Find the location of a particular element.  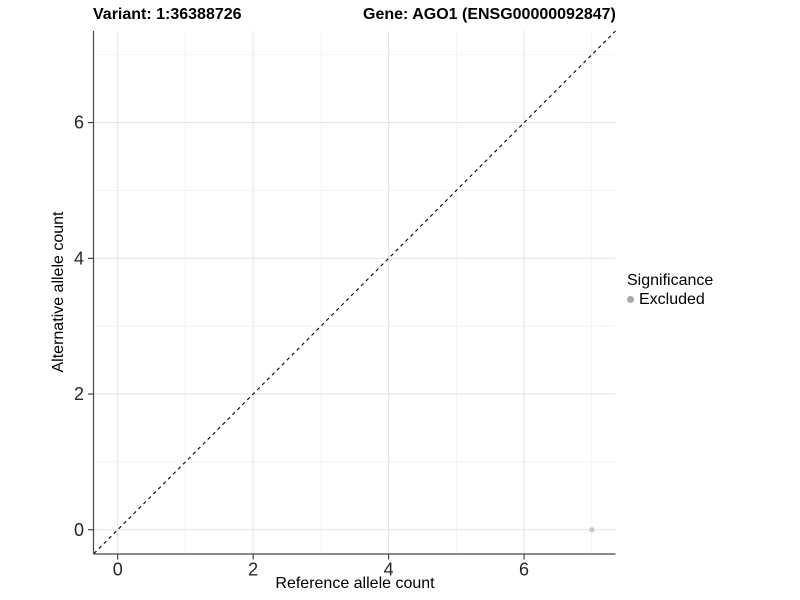

legend-entry-excluded: Excluded is located at coordinates (670, 299).